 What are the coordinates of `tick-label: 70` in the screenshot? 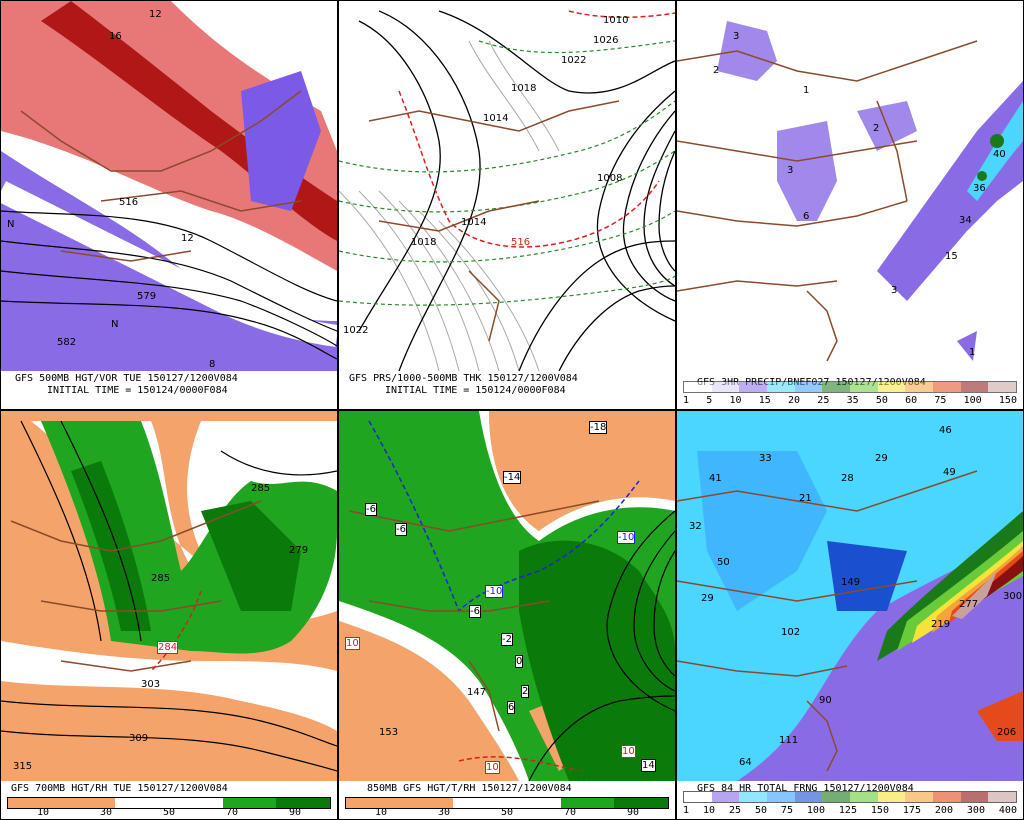 It's located at (569, 812).